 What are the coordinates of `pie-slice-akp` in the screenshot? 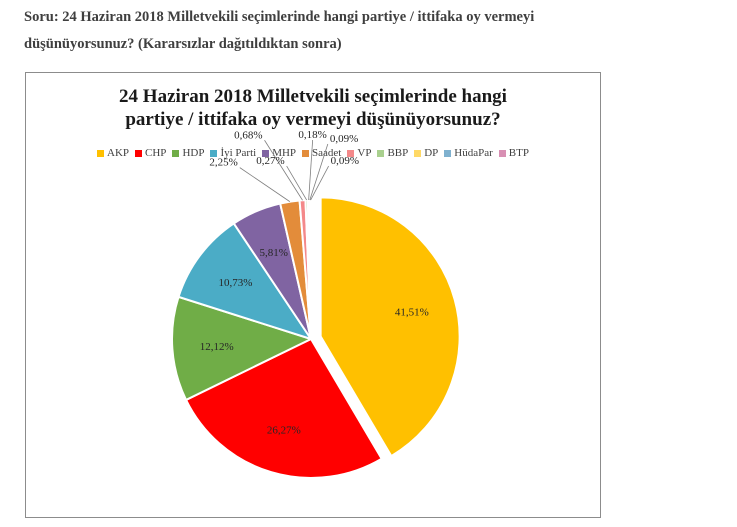 It's located at (390, 327).